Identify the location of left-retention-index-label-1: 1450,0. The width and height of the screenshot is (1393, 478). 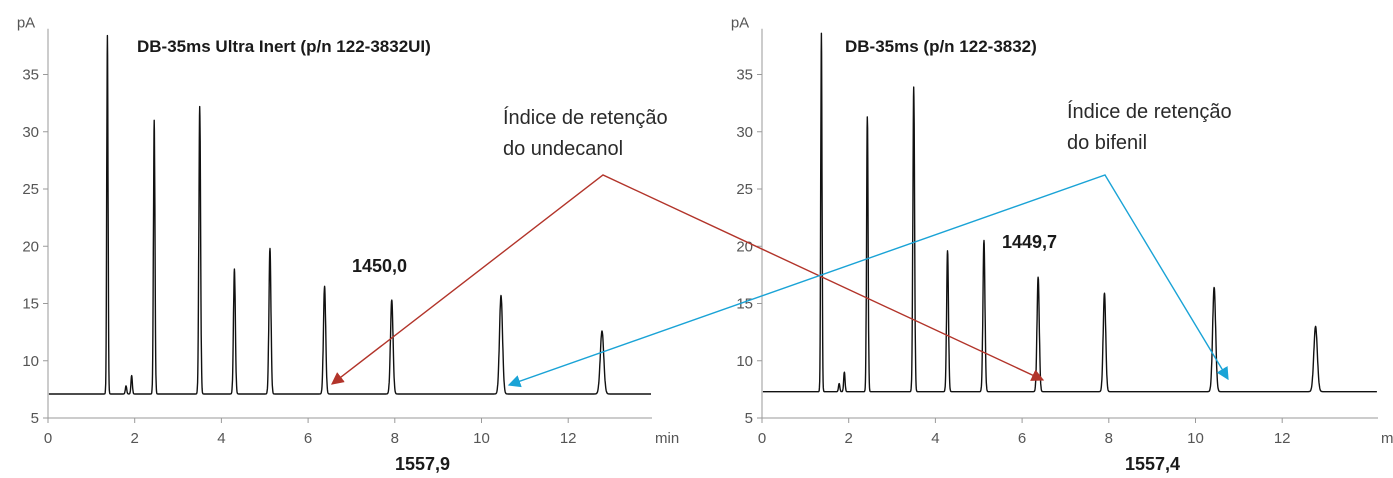
(379, 266).